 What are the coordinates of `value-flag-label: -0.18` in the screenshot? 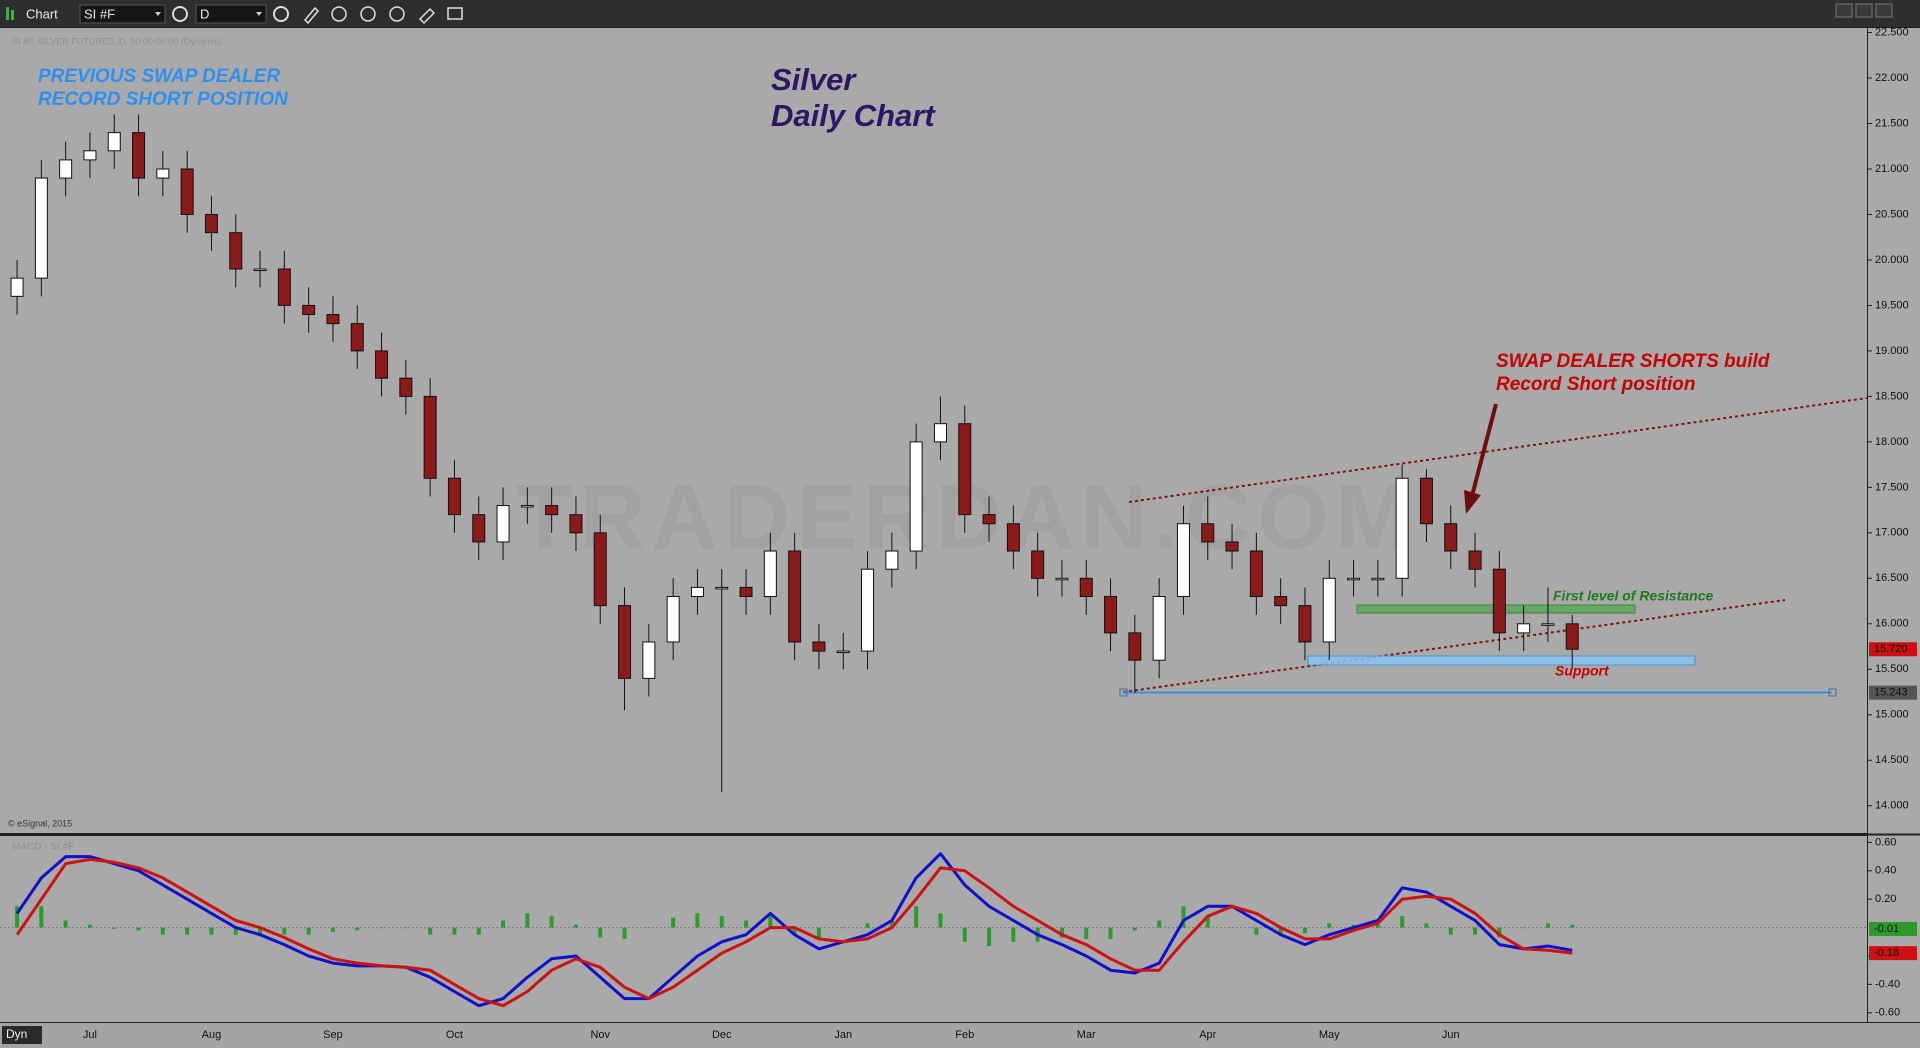 It's located at (1886, 953).